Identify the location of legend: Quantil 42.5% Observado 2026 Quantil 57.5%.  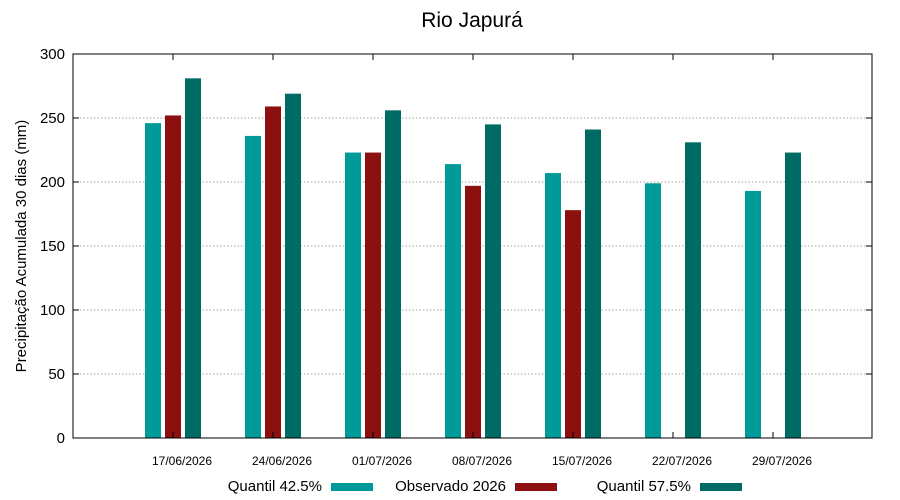
(485, 486).